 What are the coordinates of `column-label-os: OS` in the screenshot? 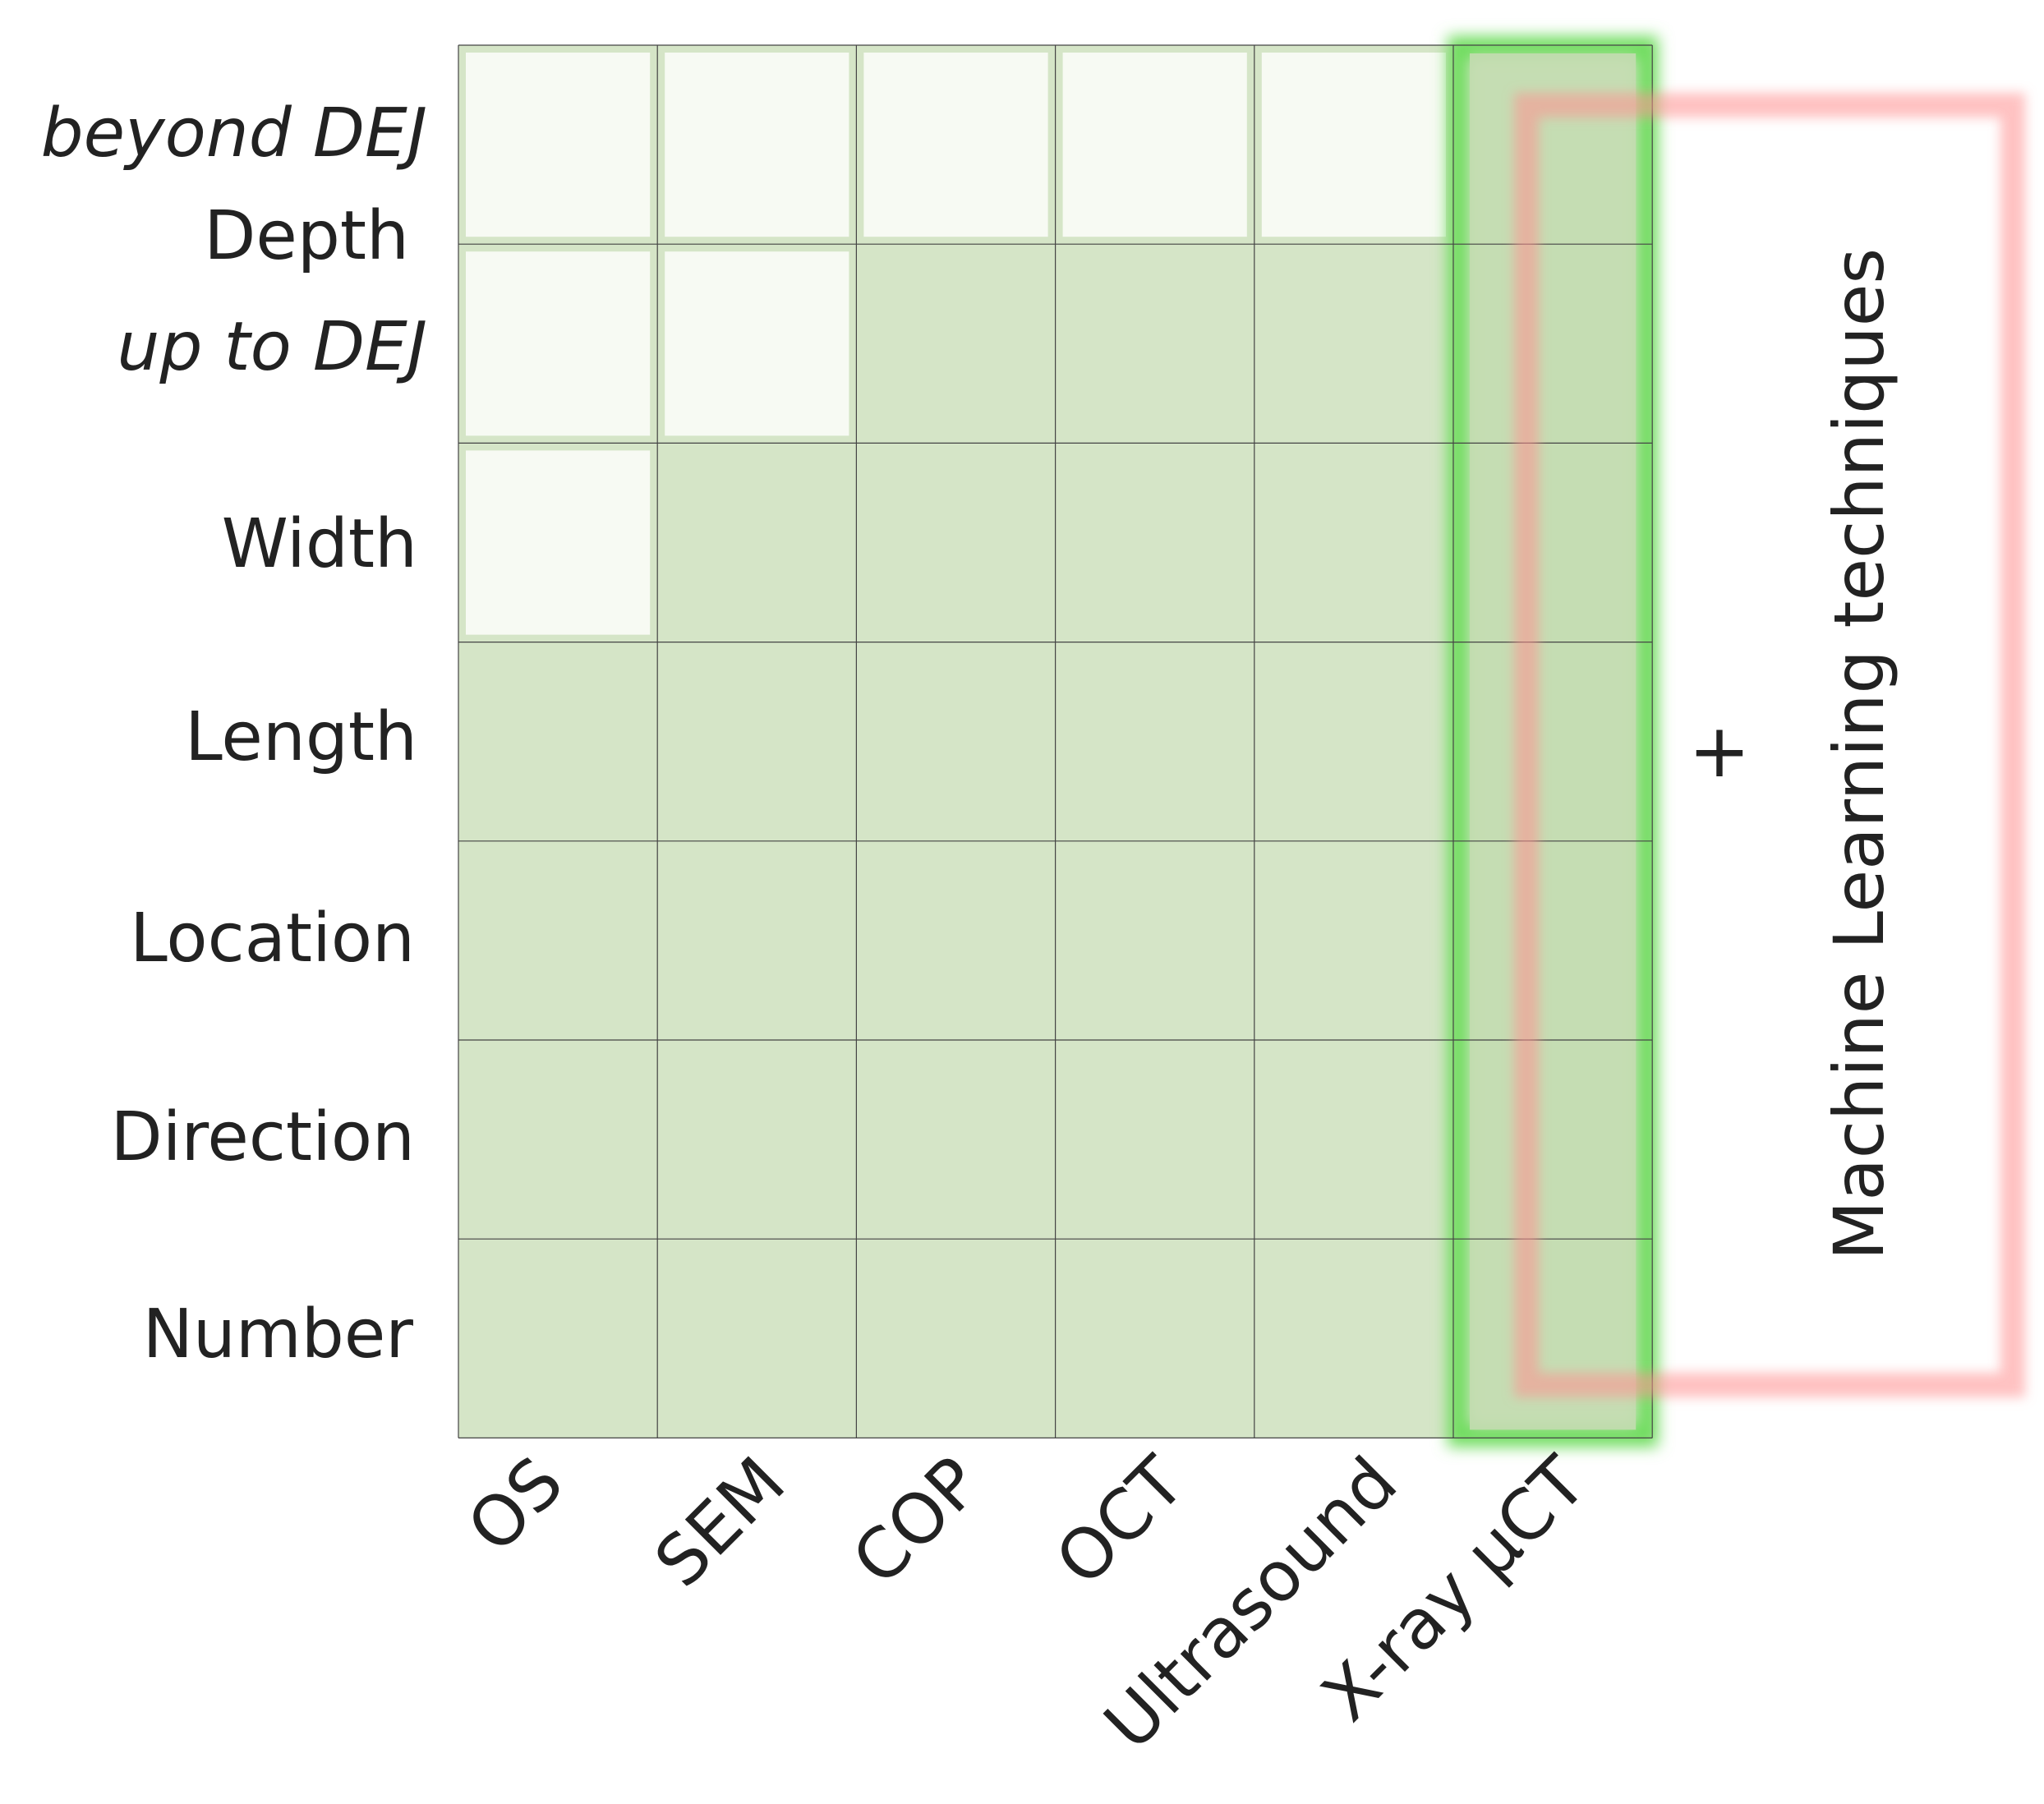 It's located at (515, 1505).